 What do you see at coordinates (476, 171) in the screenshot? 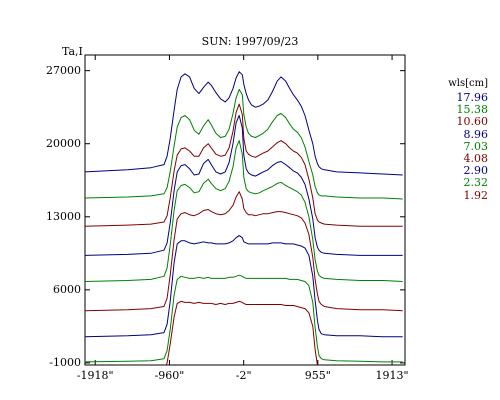
I see `legend-entry: 2.90` at bounding box center [476, 171].